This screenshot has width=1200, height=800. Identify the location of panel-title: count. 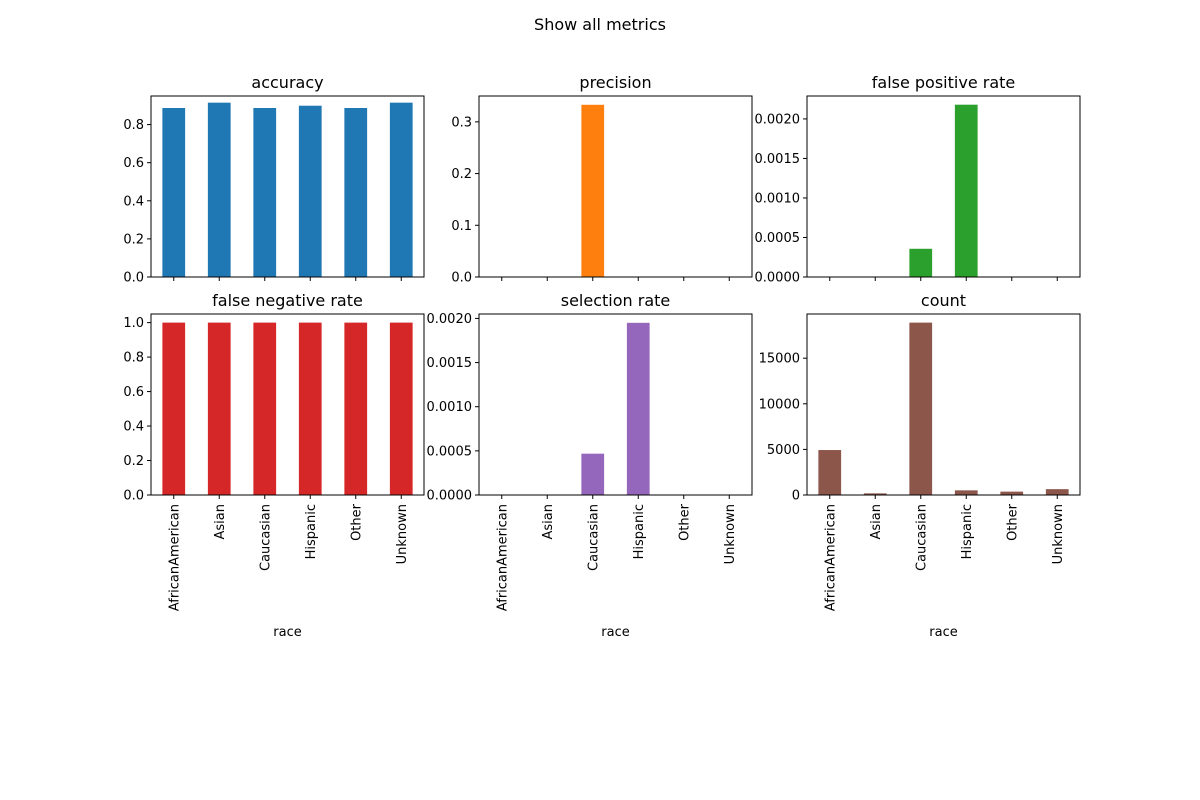
(943, 300).